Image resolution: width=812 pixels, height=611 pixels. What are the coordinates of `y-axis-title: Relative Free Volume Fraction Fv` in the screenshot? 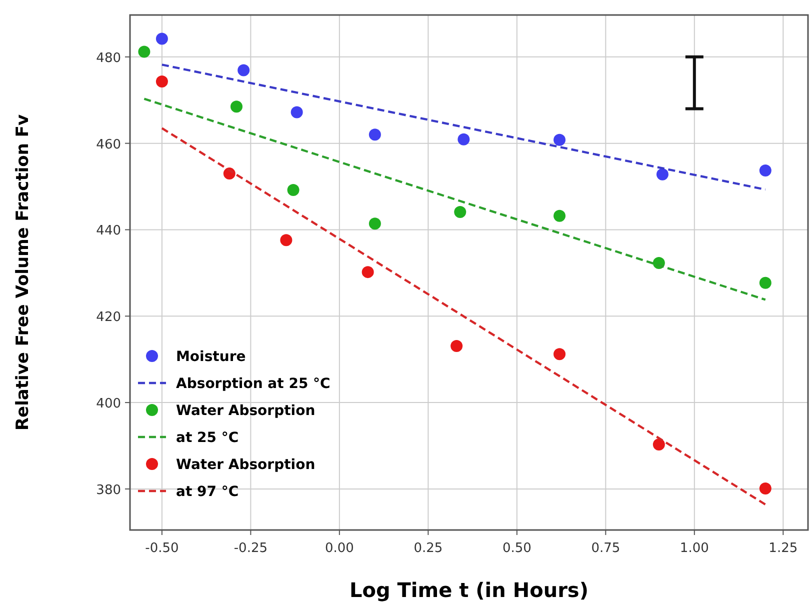 It's located at (23, 272).